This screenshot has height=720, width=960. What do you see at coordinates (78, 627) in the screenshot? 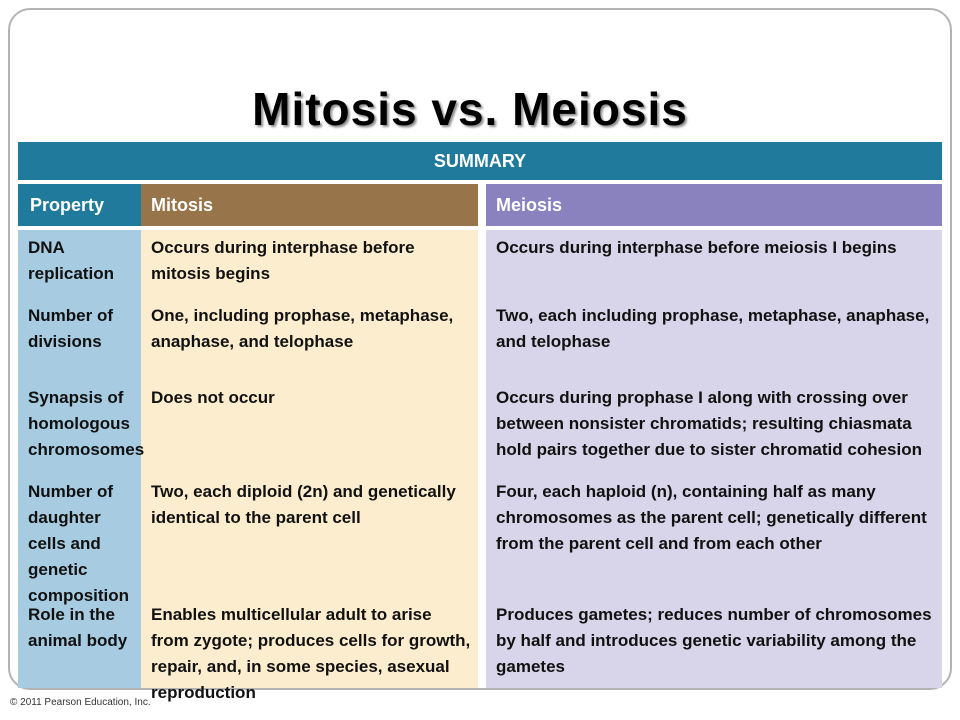
I see `row-5-property: Role in the animal body` at bounding box center [78, 627].